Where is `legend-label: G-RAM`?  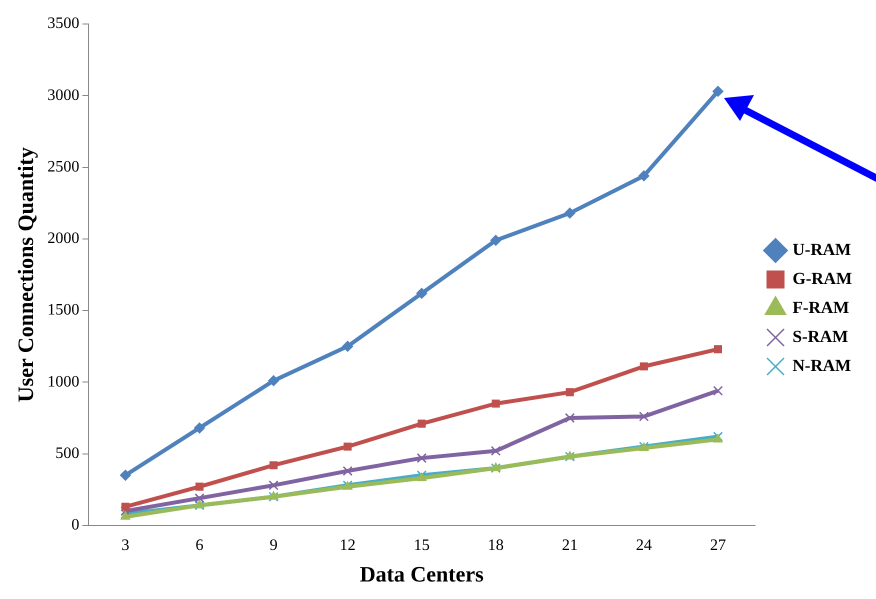 legend-label: G-RAM is located at coordinates (822, 278).